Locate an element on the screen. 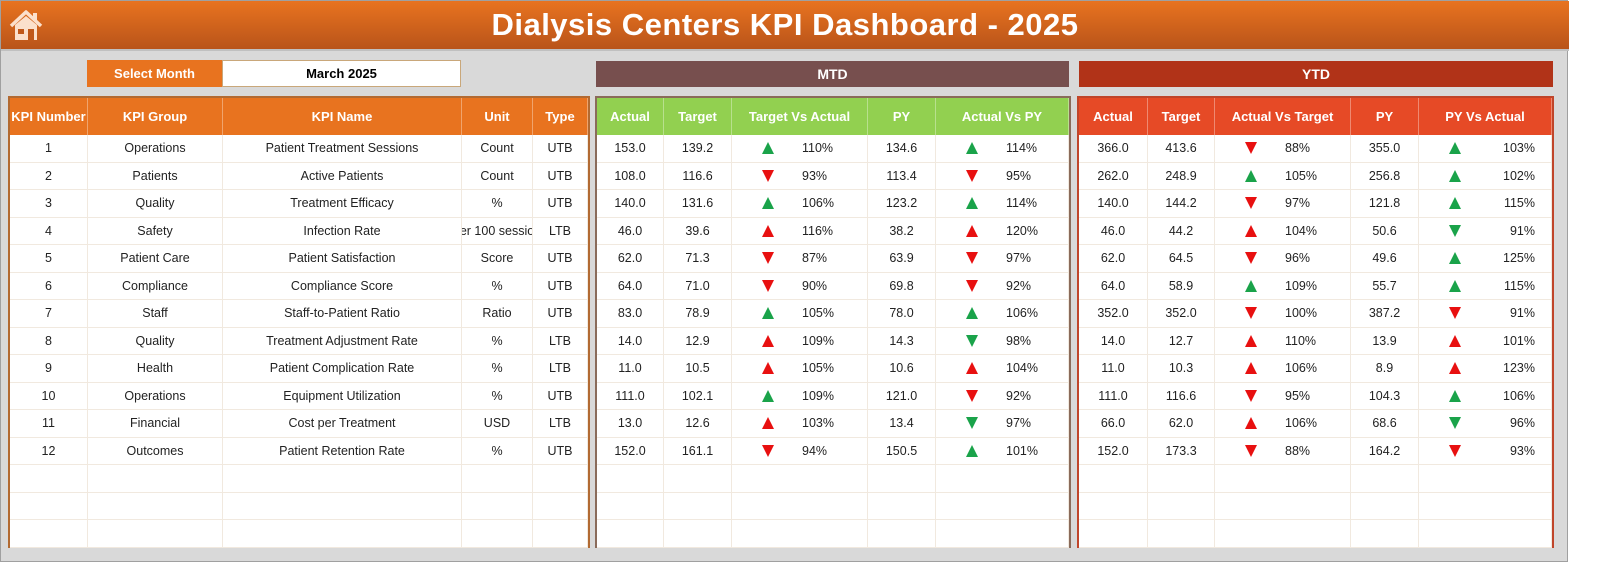 The height and width of the screenshot is (573, 1600). kpi-num-cell: 2 is located at coordinates (49, 175).